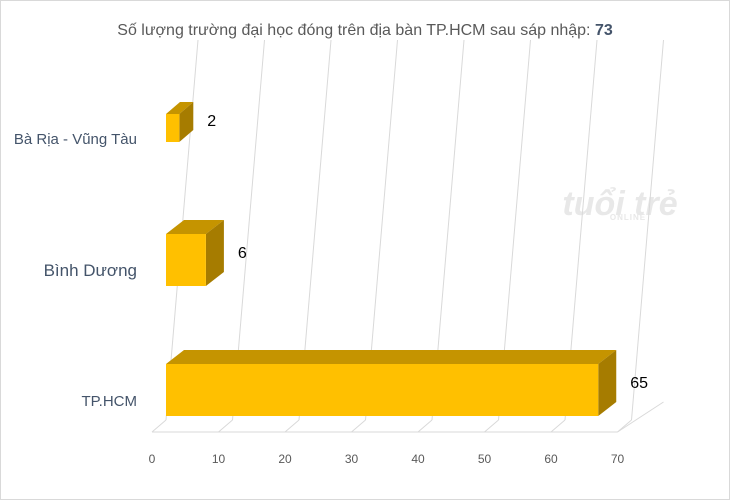  Describe the element at coordinates (485, 459) in the screenshot. I see `x-tick-label: 50` at that location.